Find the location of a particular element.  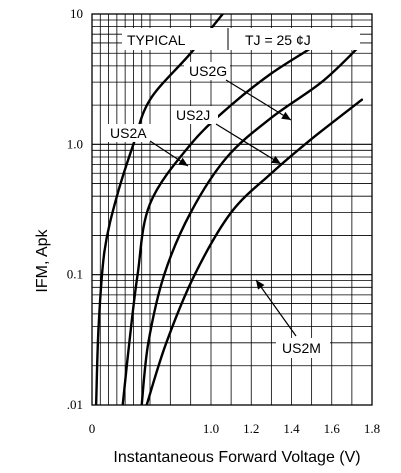

x-tick-label: 1.2 is located at coordinates (251, 428).